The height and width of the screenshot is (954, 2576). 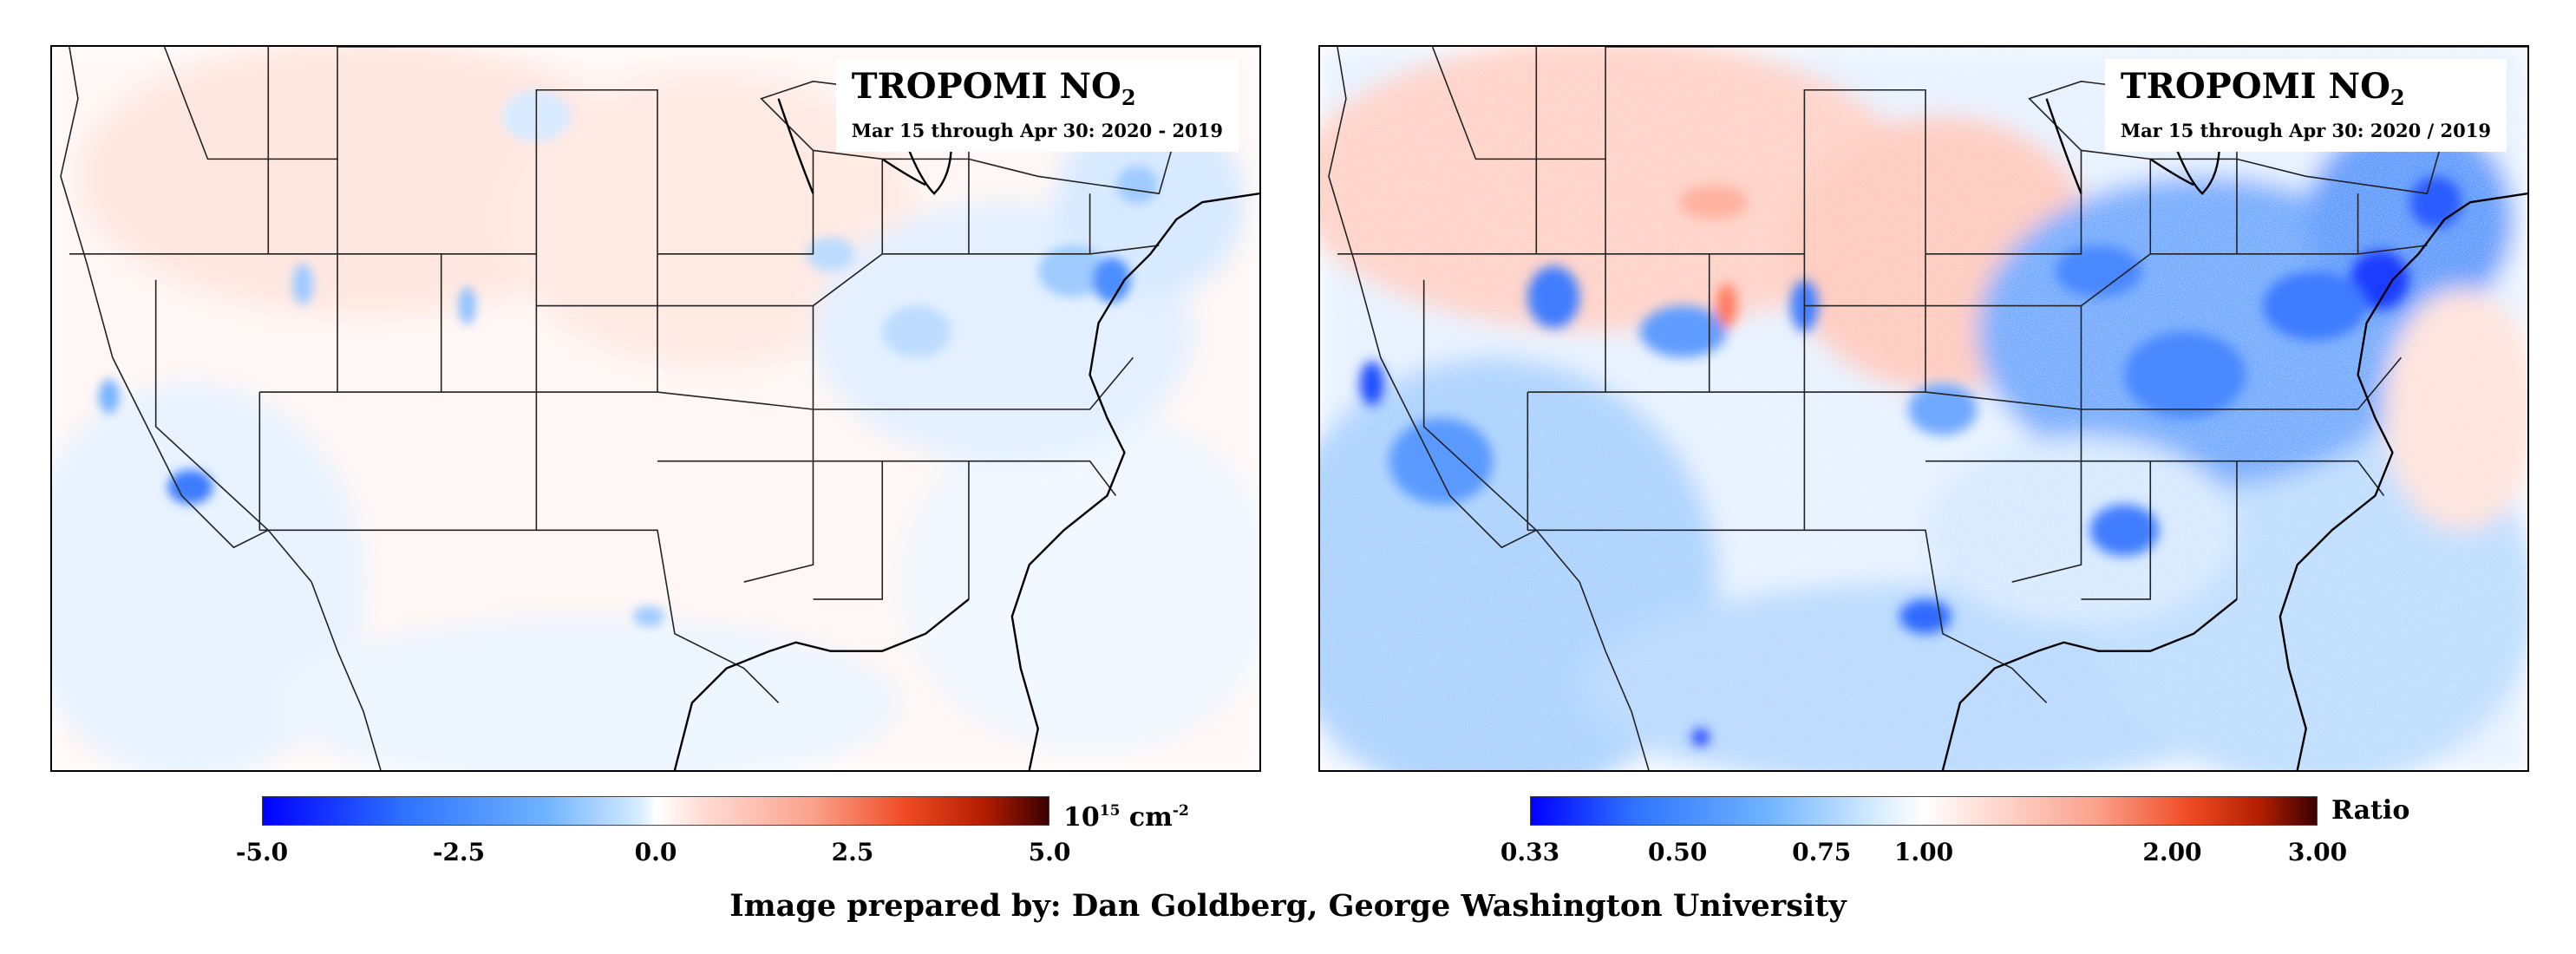 What do you see at coordinates (2317, 852) in the screenshot?
I see `colorbar-tick-label: 3.00` at bounding box center [2317, 852].